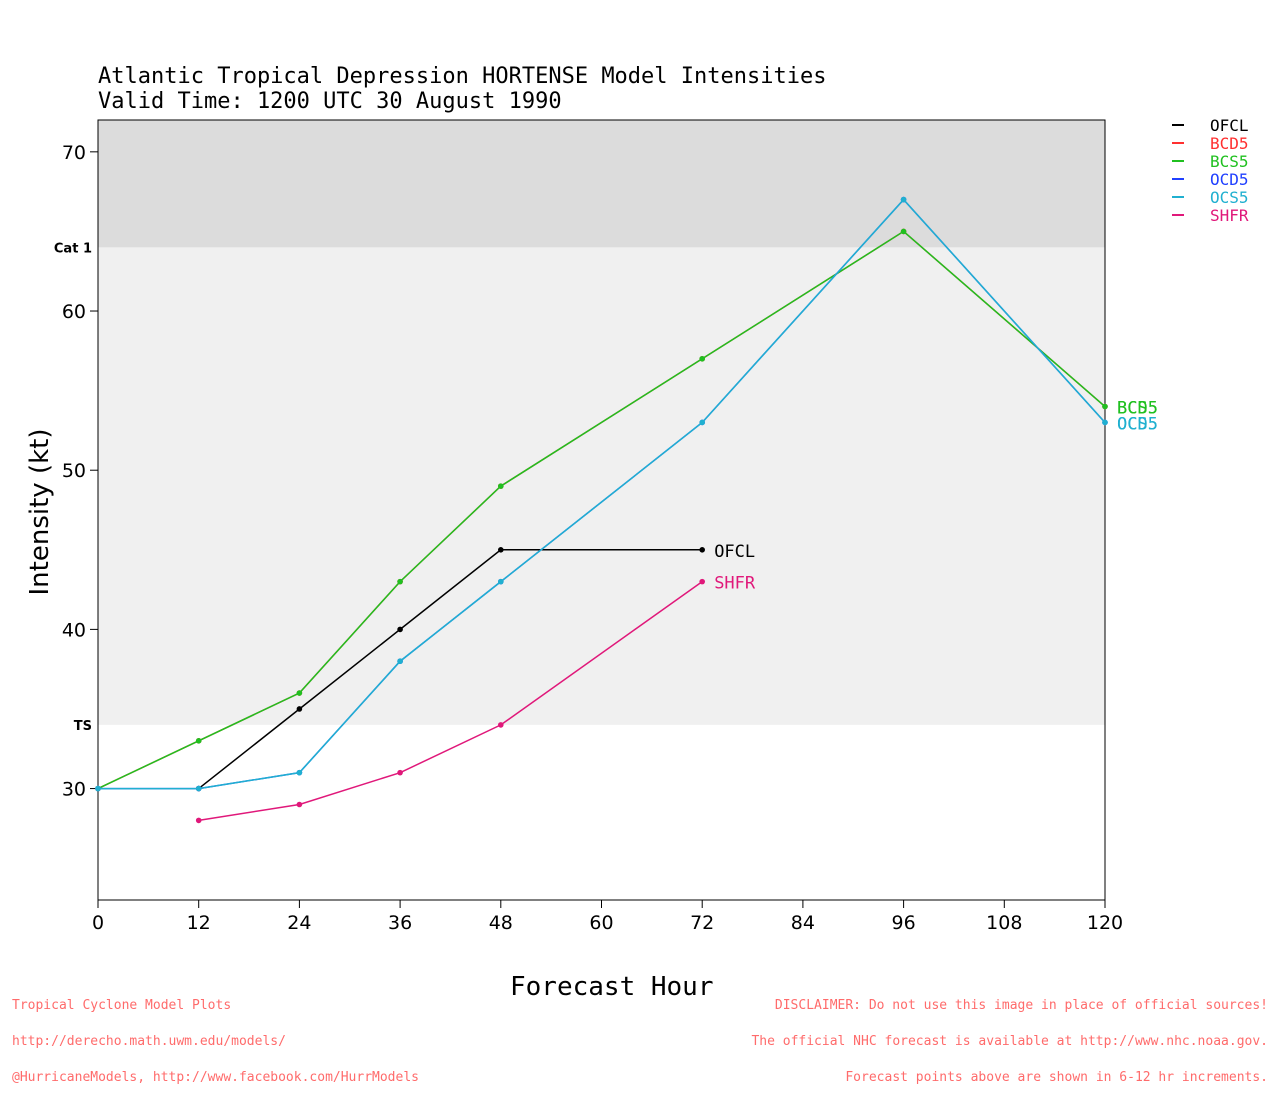  Describe the element at coordinates (74, 312) in the screenshot. I see `y-tick-label: 60` at that location.